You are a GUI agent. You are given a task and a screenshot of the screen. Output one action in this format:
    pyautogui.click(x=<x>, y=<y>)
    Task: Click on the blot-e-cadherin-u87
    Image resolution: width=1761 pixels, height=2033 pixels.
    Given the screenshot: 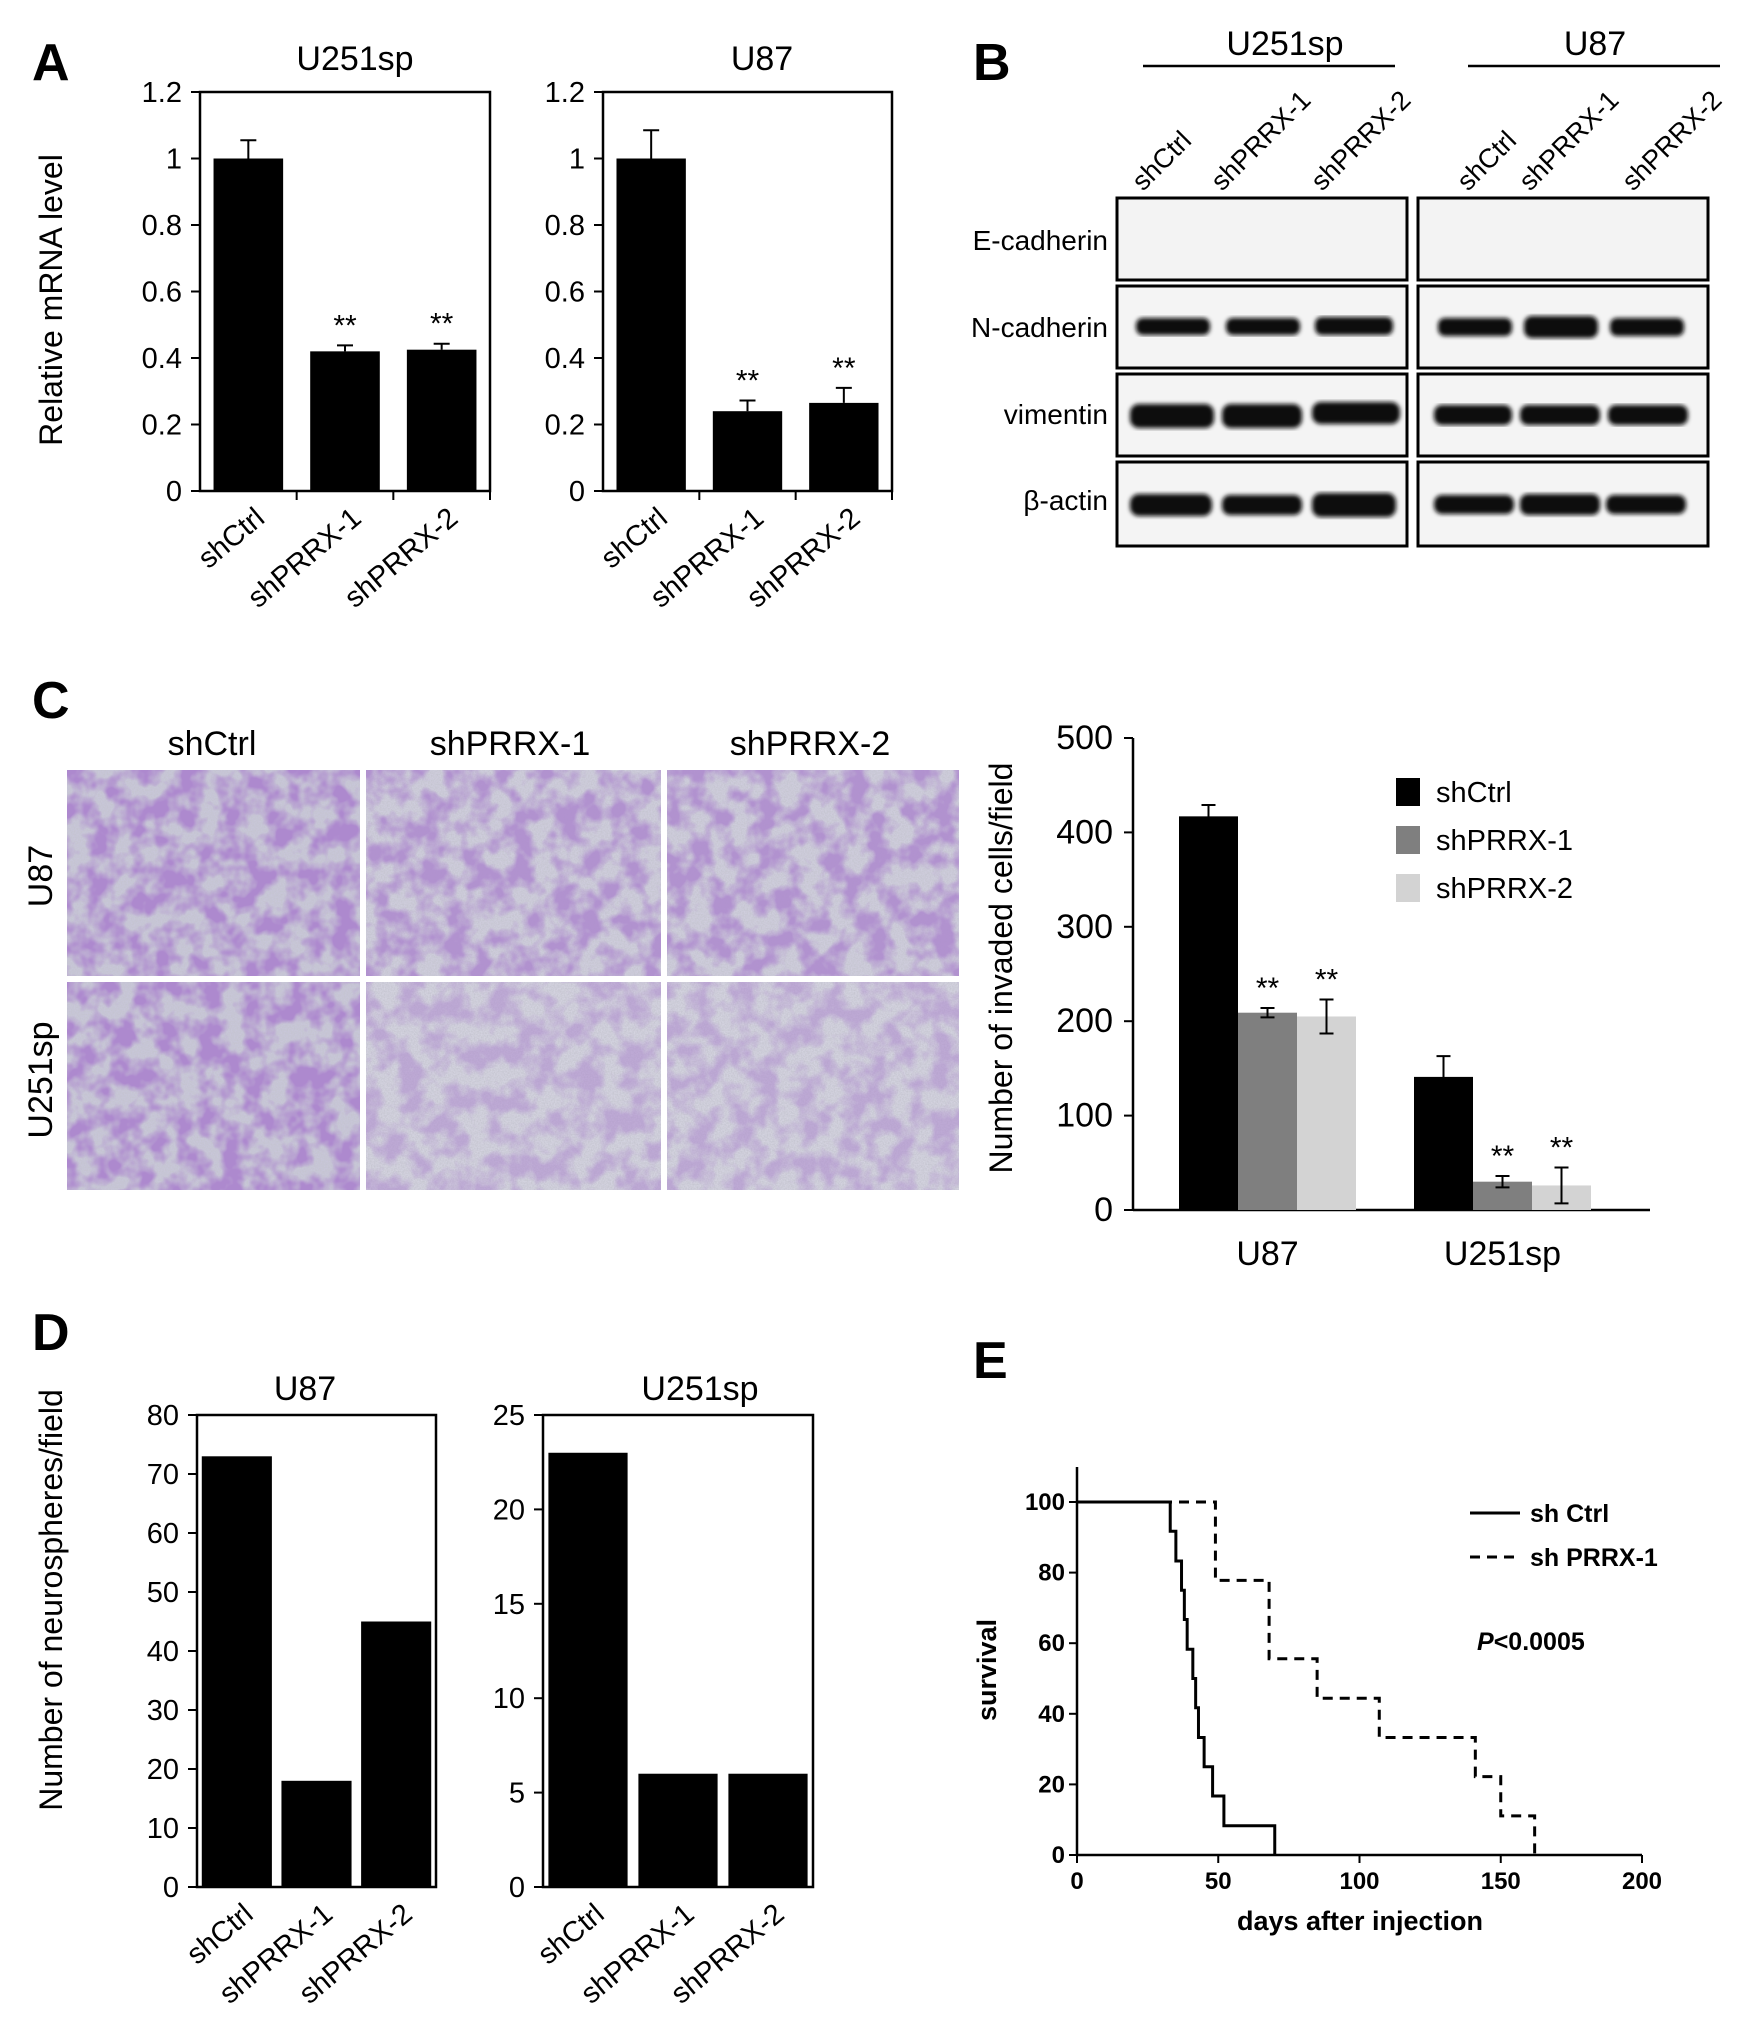 What is the action you would take?
    pyautogui.click(x=1563, y=239)
    